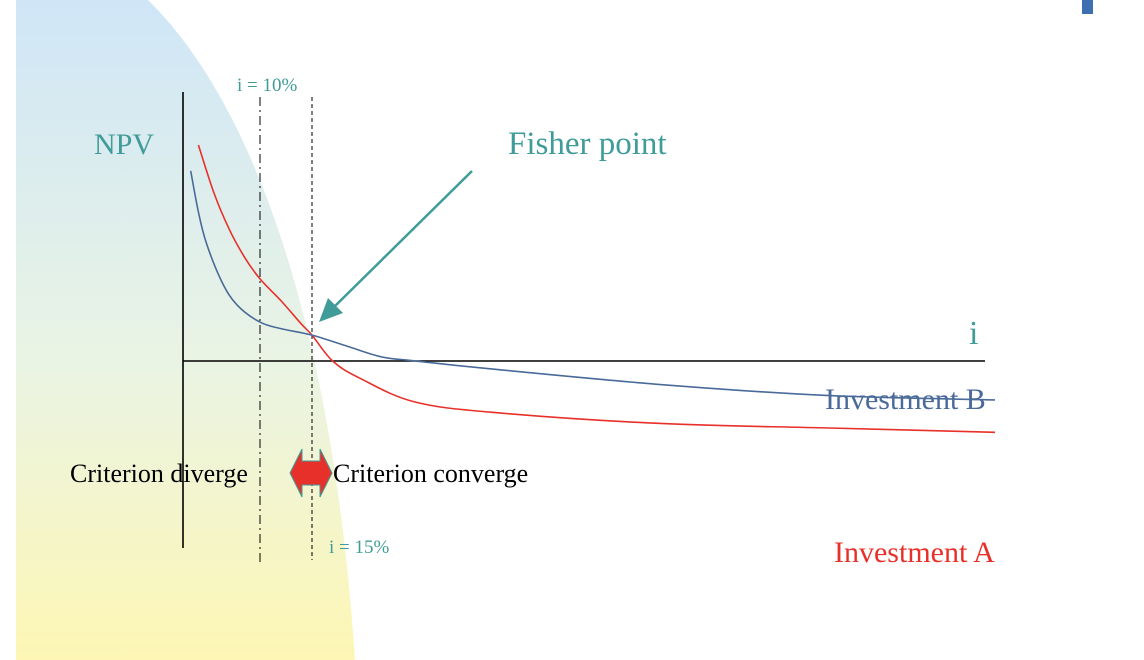  What do you see at coordinates (914, 552) in the screenshot?
I see `investment-a-label: Investment A` at bounding box center [914, 552].